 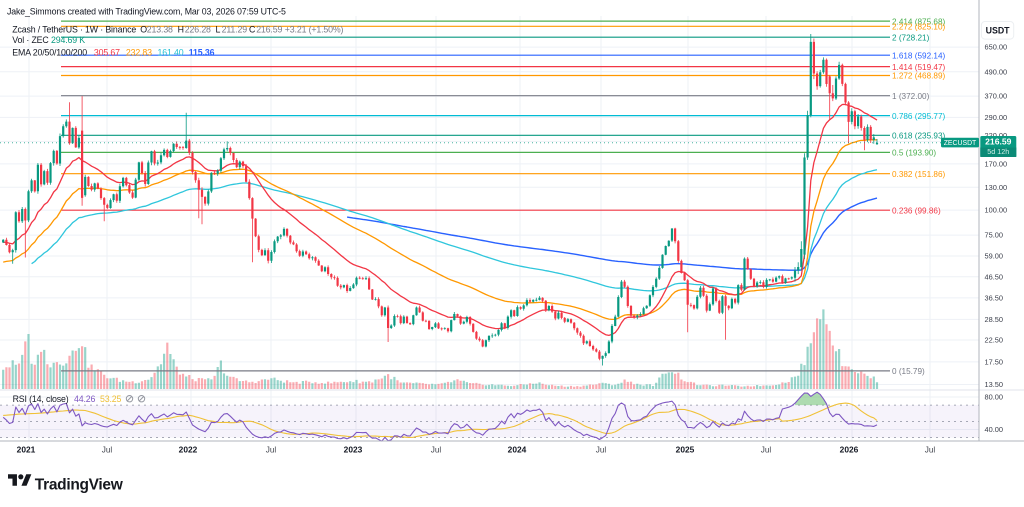 I want to click on svg-text: 80.00, so click(x=994, y=397).